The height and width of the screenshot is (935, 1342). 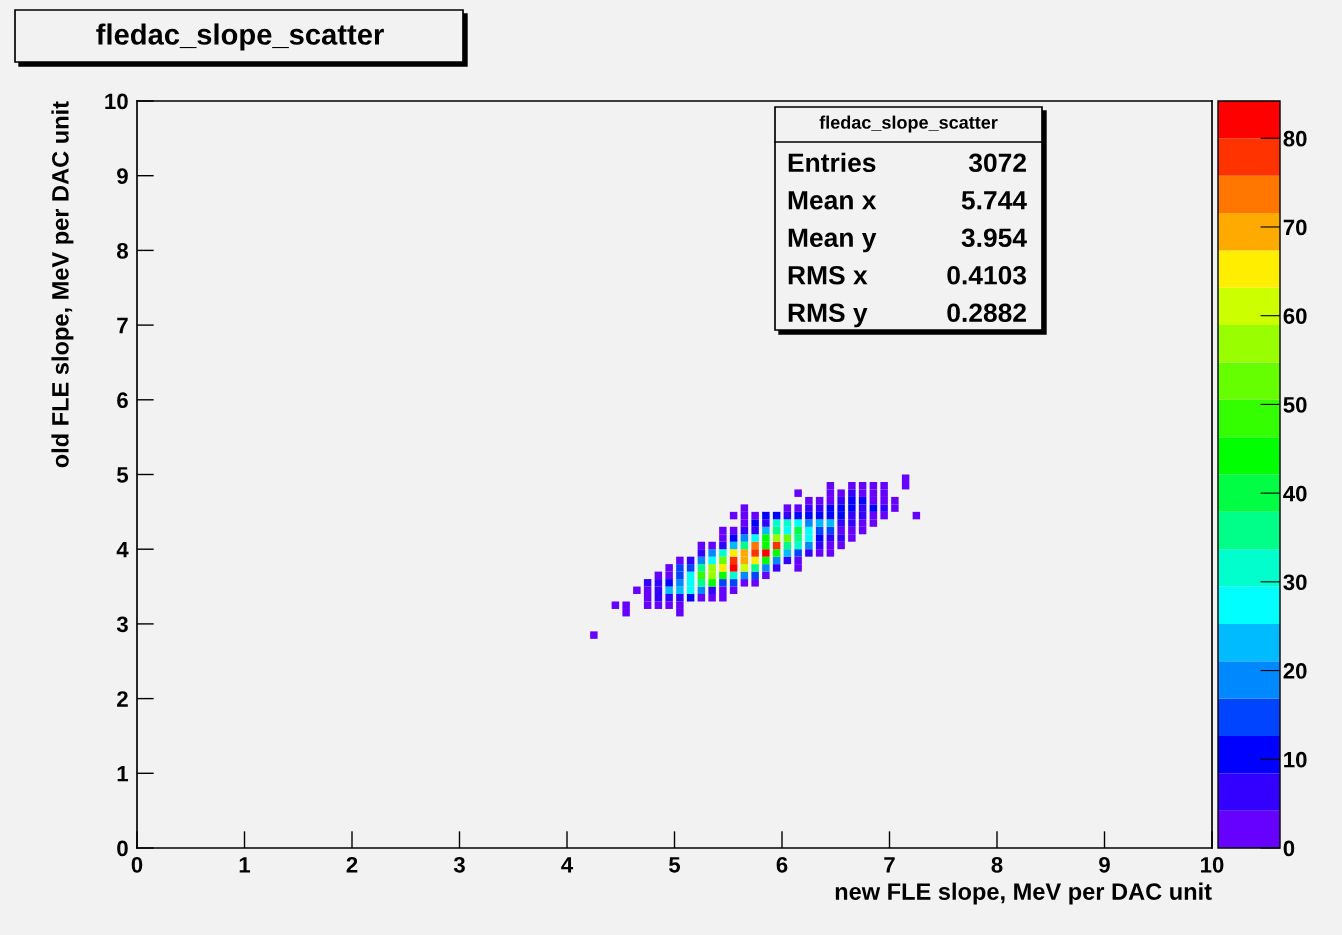 What do you see at coordinates (908, 124) in the screenshot?
I see `annotation: fledac_slope_scatter` at bounding box center [908, 124].